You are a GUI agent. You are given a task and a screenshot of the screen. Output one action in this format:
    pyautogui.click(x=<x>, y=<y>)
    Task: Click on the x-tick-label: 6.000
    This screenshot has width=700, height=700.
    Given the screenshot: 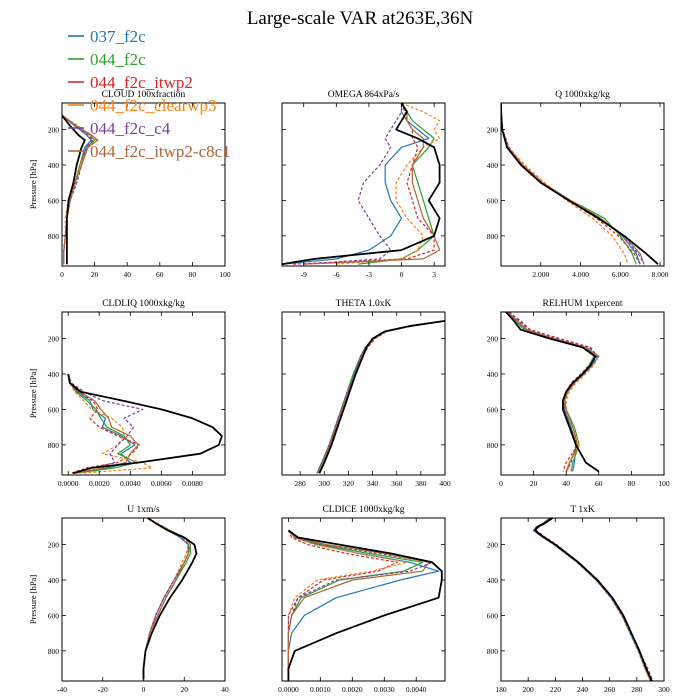 What is the action you would take?
    pyautogui.click(x=620, y=274)
    